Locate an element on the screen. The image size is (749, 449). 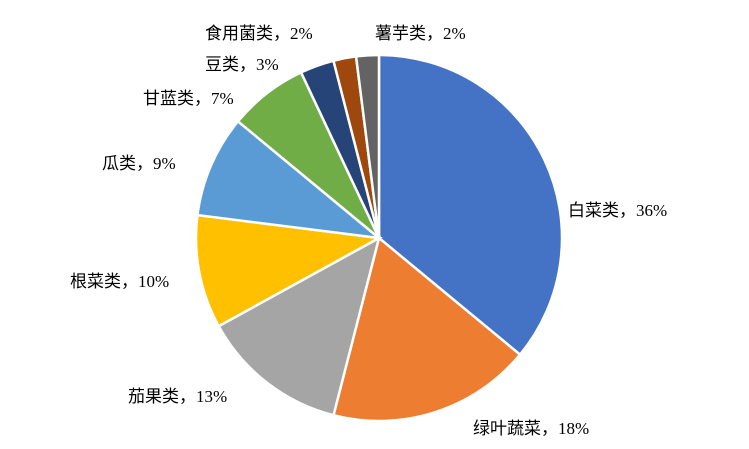
data-label: 薯芋类，2% is located at coordinates (420, 33).